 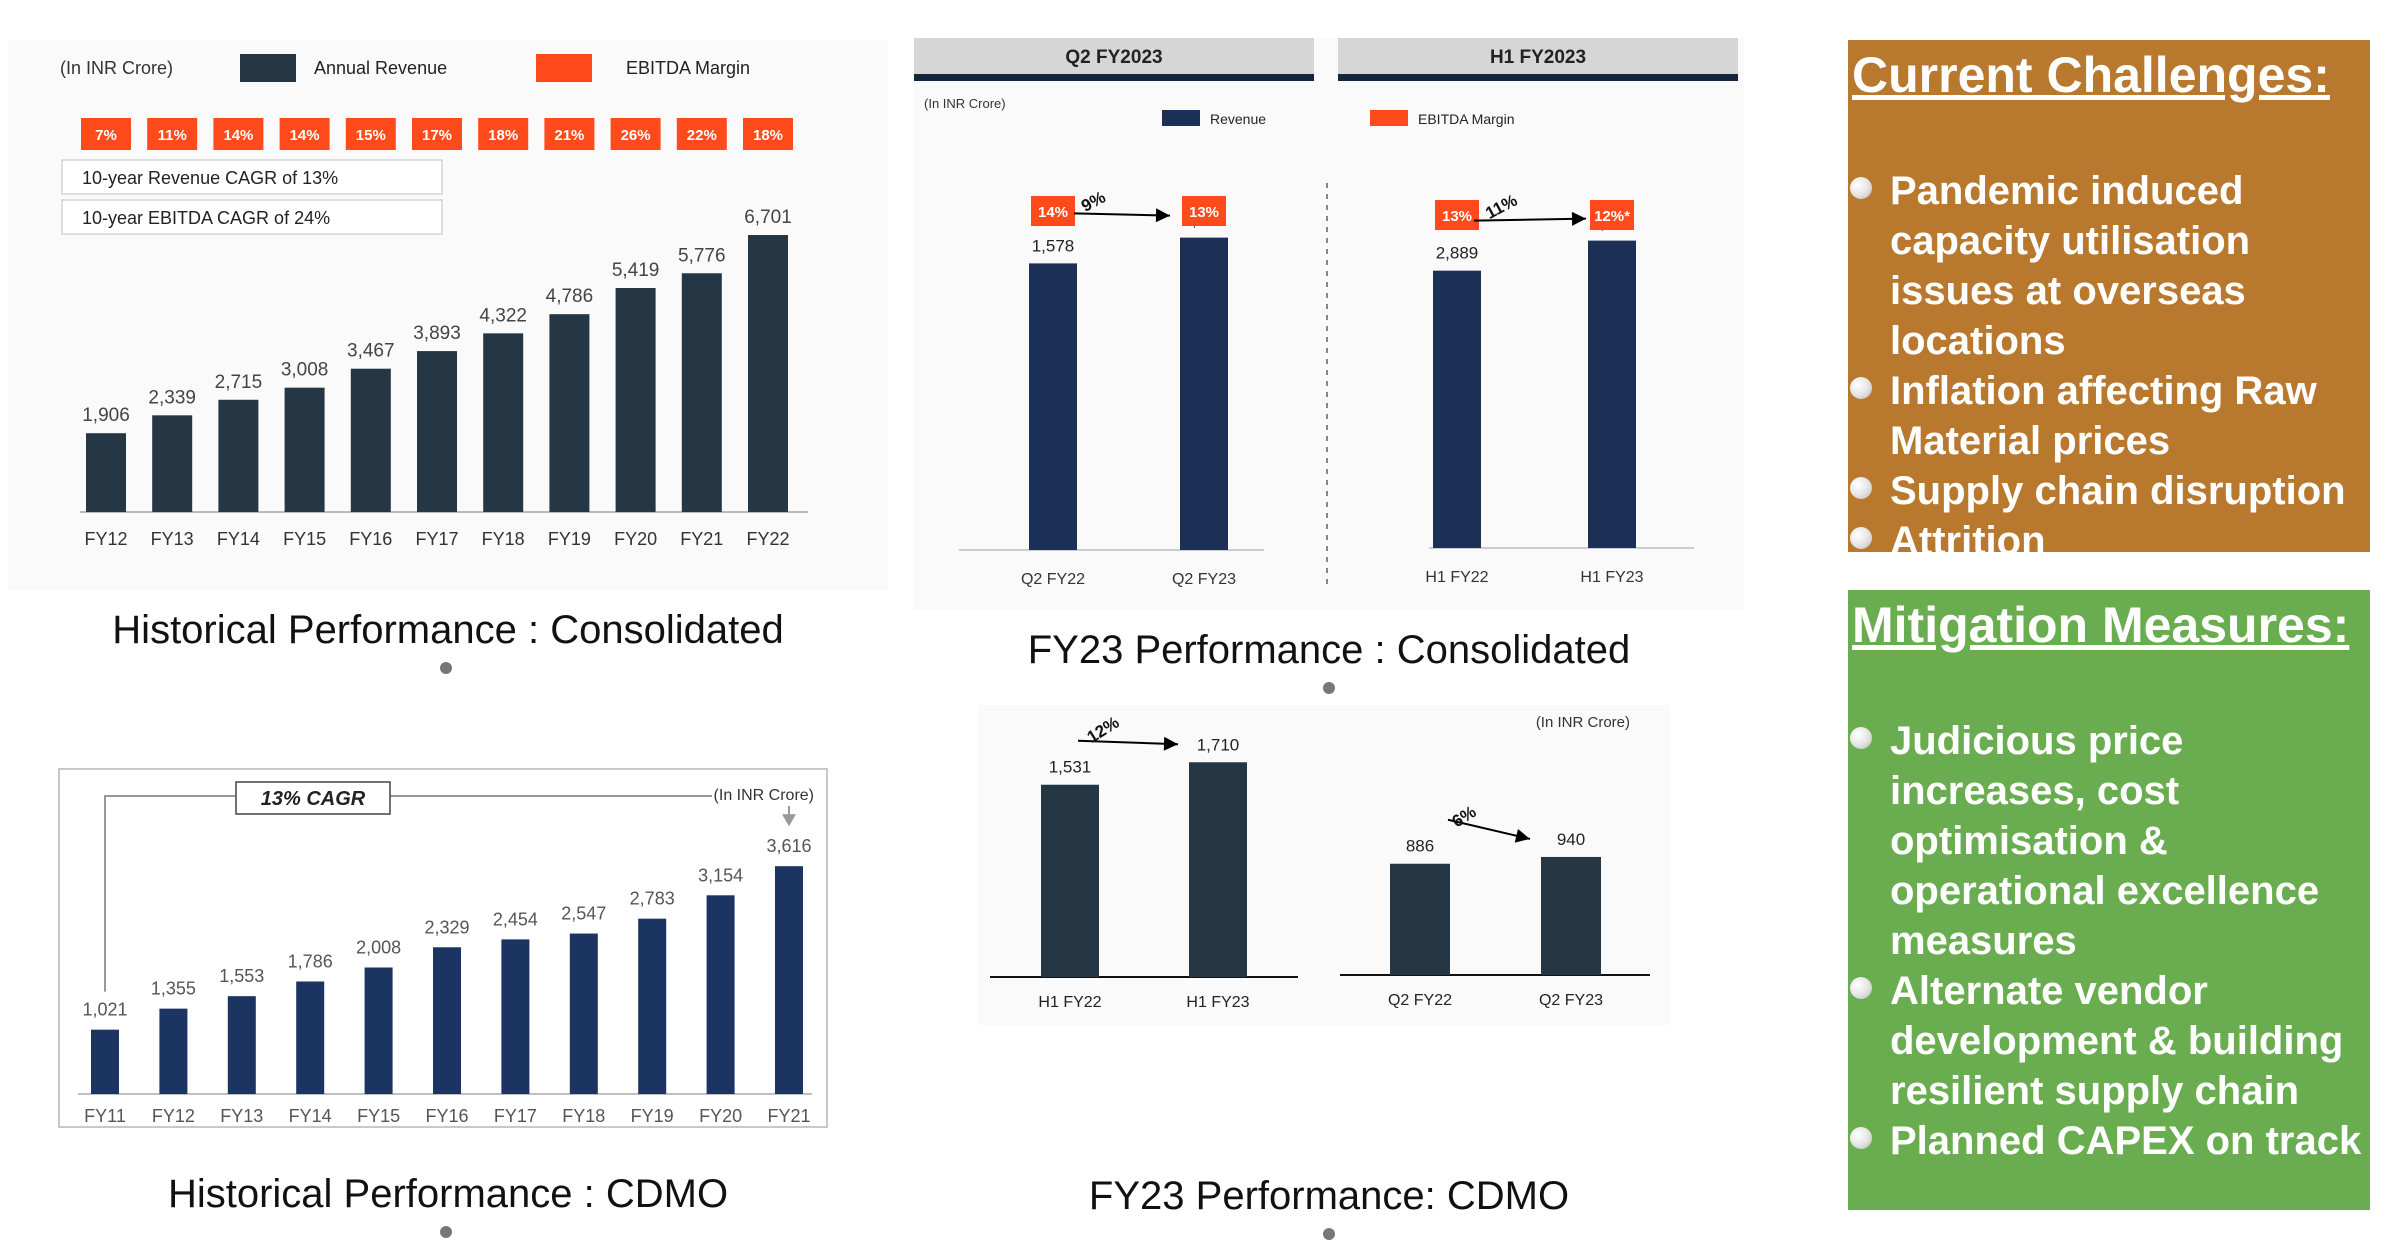 I want to click on cagr-box-ebitda, so click(x=252, y=217).